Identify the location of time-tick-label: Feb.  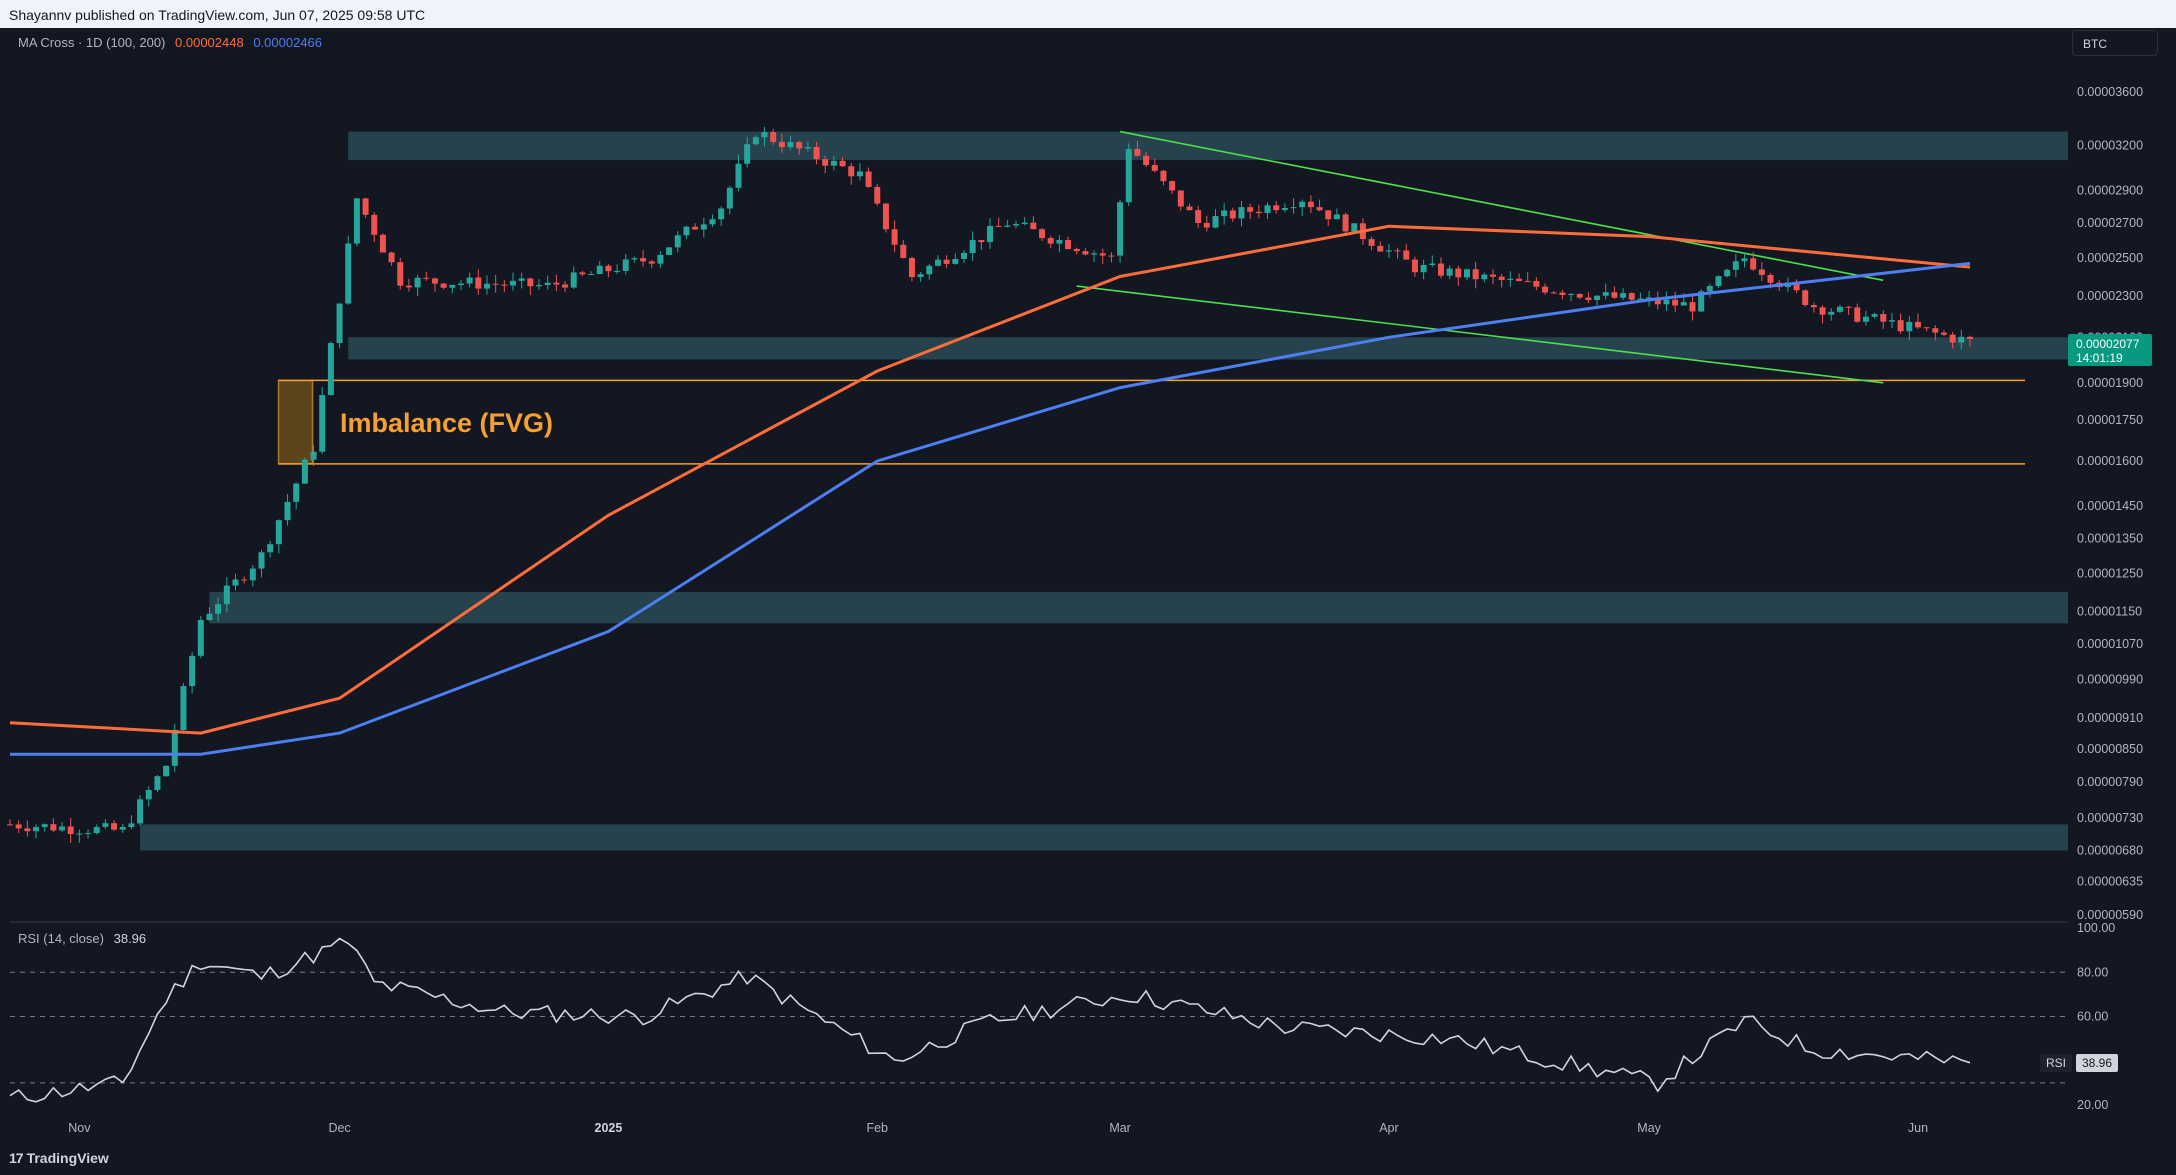
(877, 1128).